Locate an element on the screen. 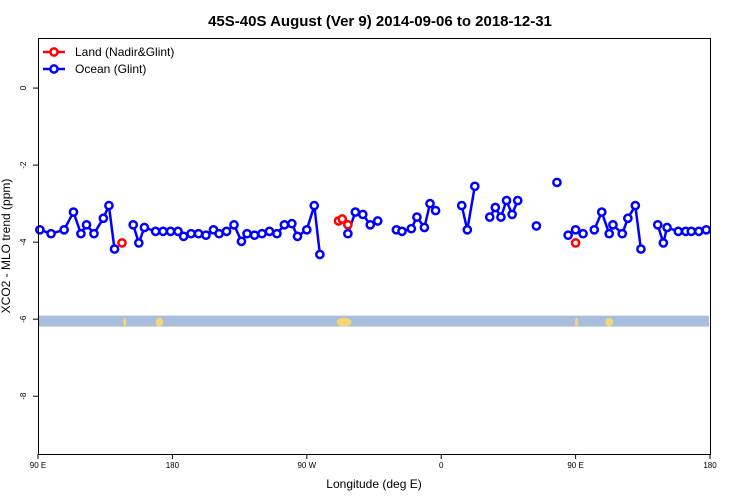 This screenshot has width=750, height=500. legend: Land (Nadir&Glint) Ocean (Glint) is located at coordinates (108, 60).